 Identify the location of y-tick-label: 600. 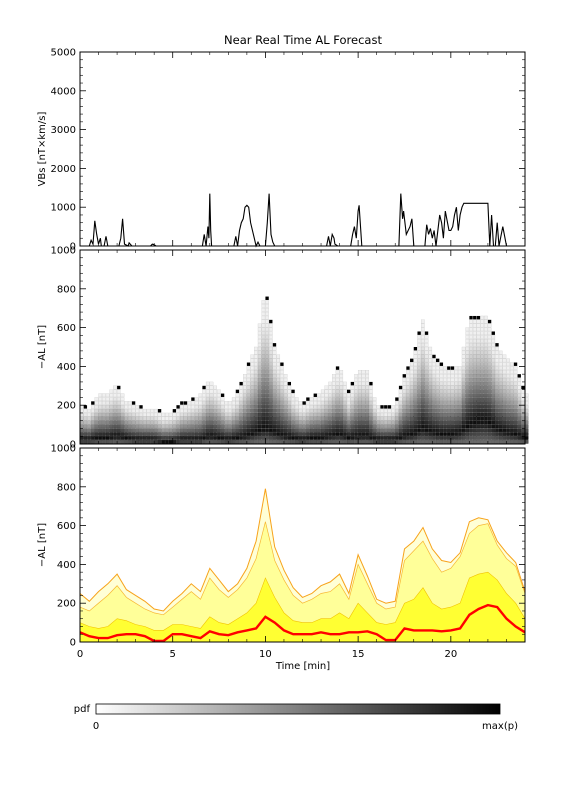
(66, 328).